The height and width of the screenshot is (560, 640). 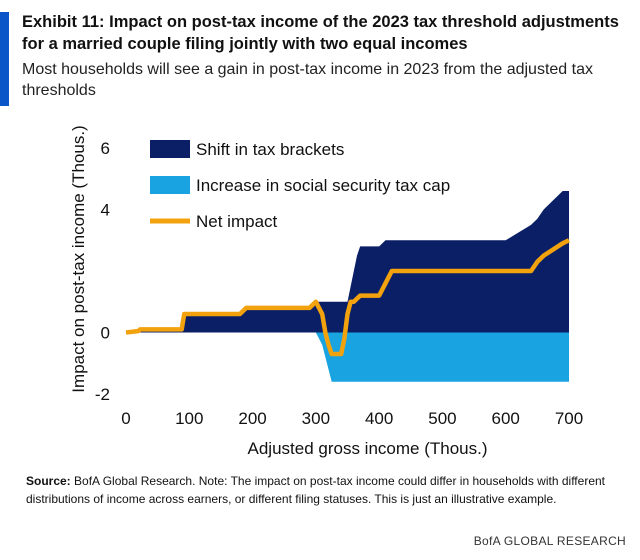 I want to click on net-impact-line, so click(x=347, y=297).